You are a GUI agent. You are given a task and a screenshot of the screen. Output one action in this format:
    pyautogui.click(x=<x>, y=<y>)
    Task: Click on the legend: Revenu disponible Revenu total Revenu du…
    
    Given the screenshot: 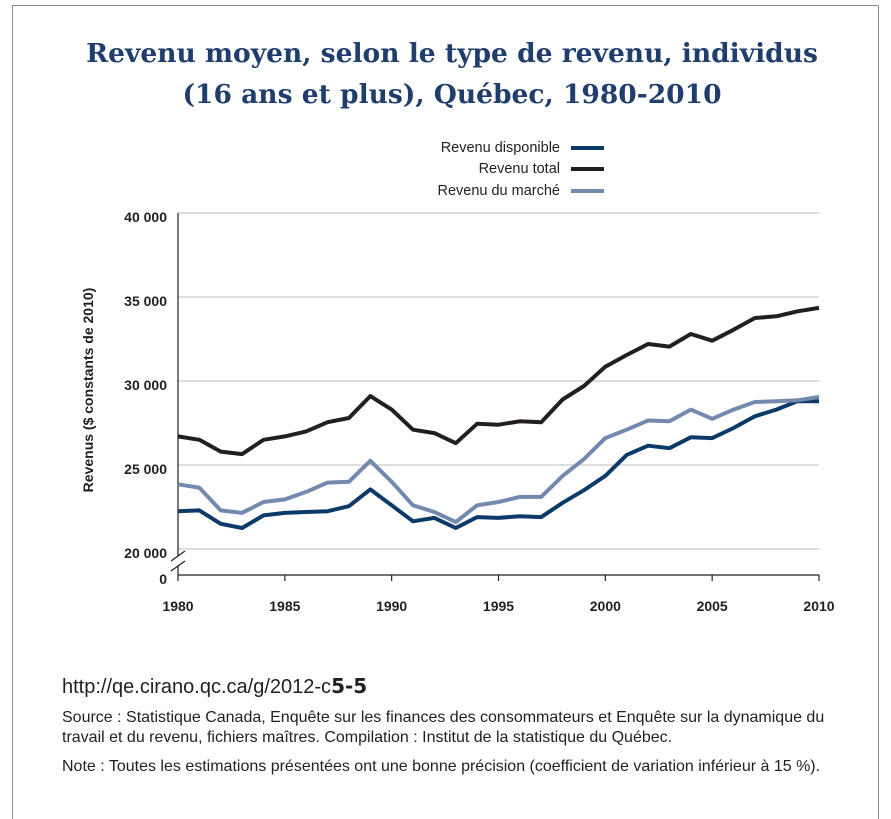 What is the action you would take?
    pyautogui.click(x=479, y=169)
    